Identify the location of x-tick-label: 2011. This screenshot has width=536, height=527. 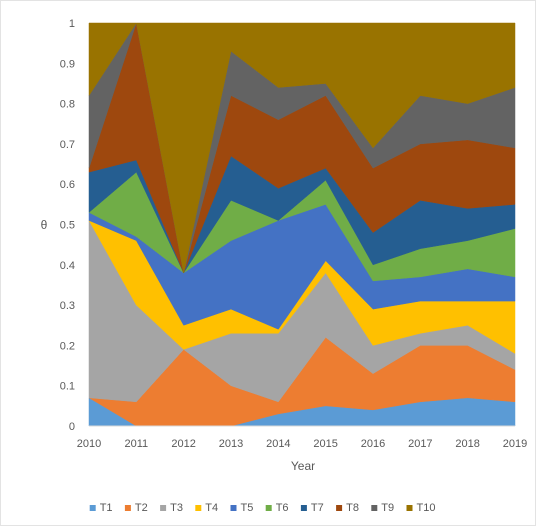
(137, 444).